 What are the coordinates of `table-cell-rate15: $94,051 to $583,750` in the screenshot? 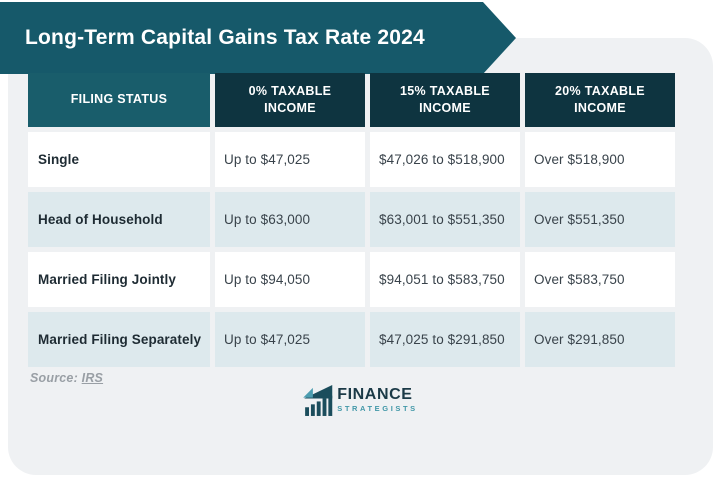 It's located at (445, 279).